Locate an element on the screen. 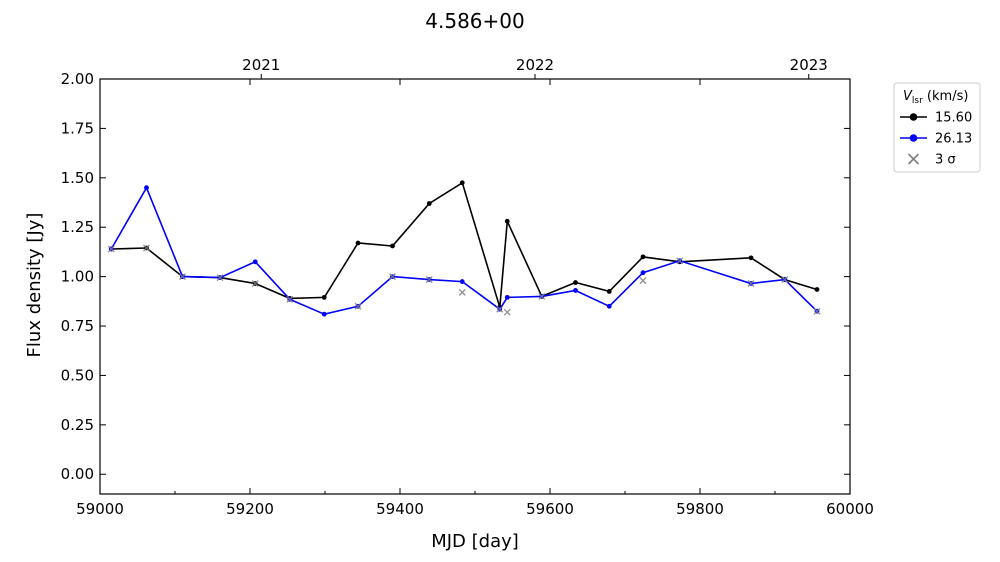 The width and height of the screenshot is (1000, 562). year-tick-label: 2023 is located at coordinates (809, 65).